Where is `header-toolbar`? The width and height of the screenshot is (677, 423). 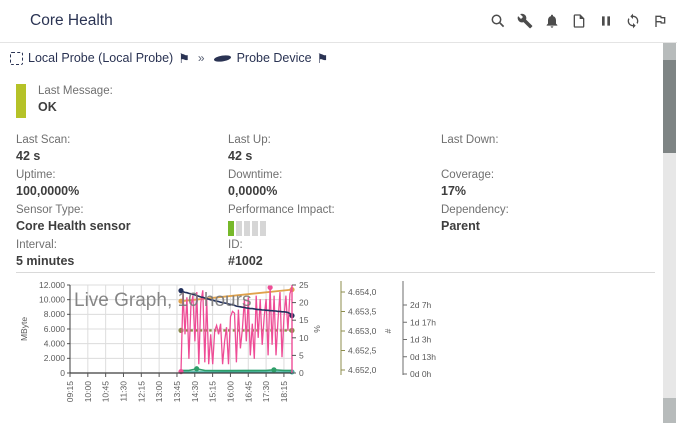
header-toolbar is located at coordinates (579, 21).